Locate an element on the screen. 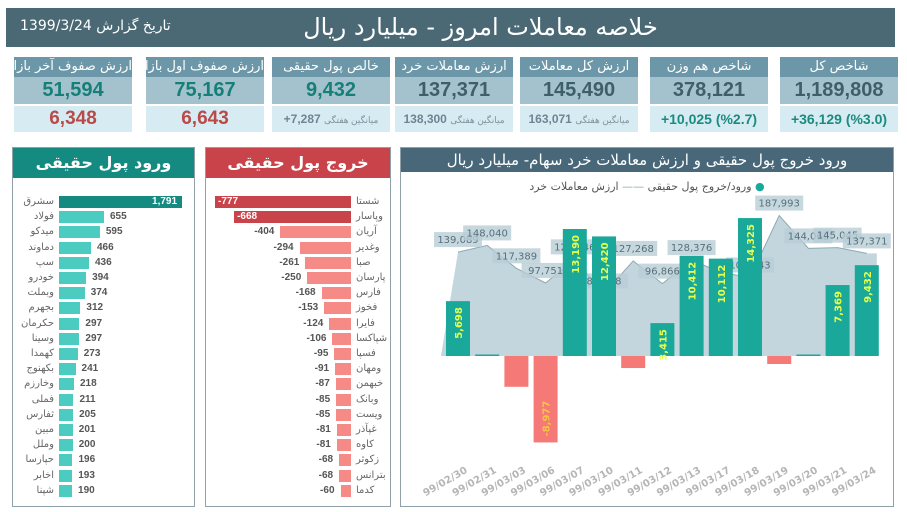  inflow-value: 312 is located at coordinates (95, 308).